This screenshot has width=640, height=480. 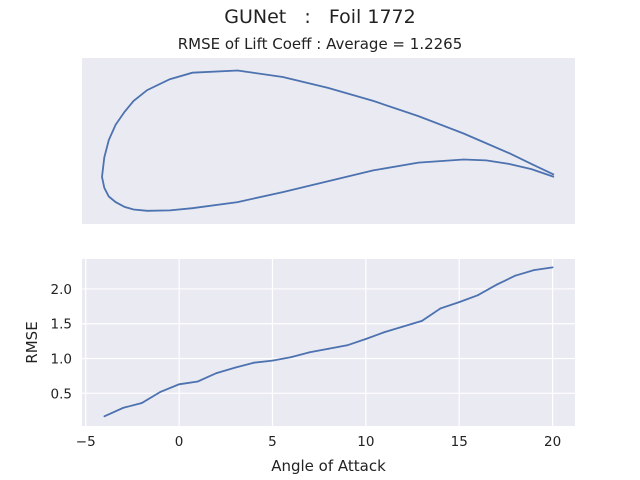 I want to click on y-tick-labels: 0.5 1.0 1.5 2.0, so click(x=61, y=342).